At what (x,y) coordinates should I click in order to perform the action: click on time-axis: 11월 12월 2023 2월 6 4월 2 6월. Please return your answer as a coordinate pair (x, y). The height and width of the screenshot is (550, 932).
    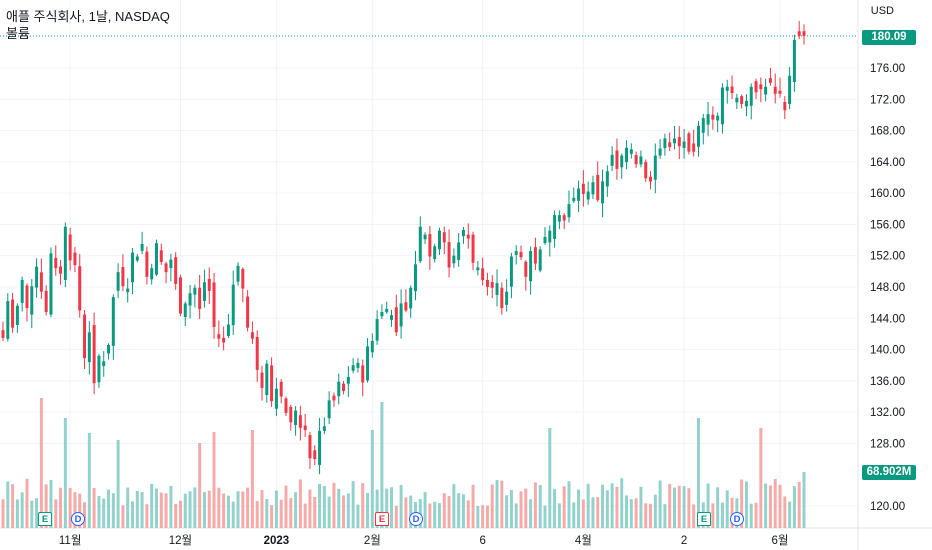
    Looking at the image, I should click on (424, 540).